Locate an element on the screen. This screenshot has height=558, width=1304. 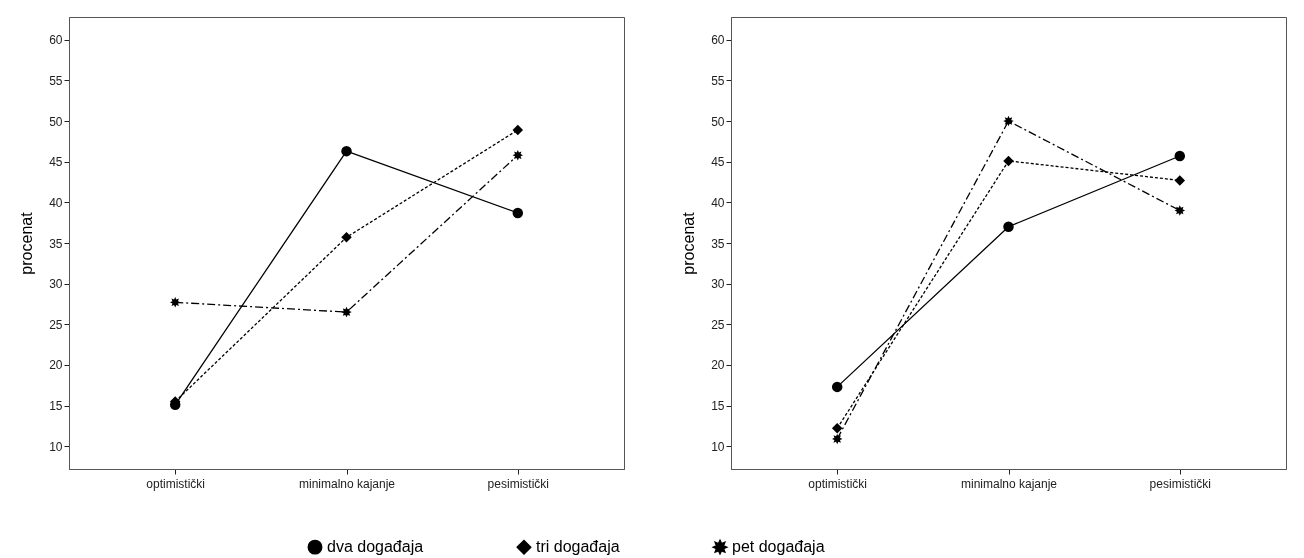
legend-label: dva događaja is located at coordinates (375, 547).